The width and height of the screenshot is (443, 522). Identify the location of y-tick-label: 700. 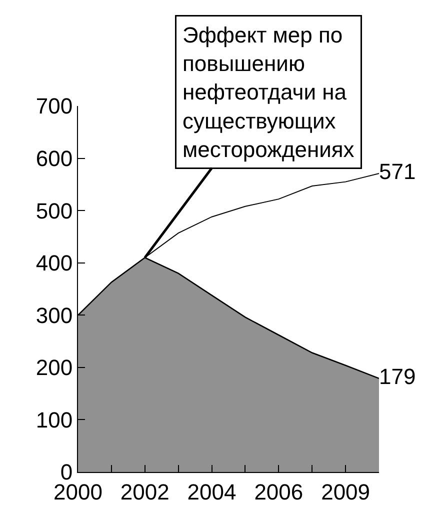
(54, 106).